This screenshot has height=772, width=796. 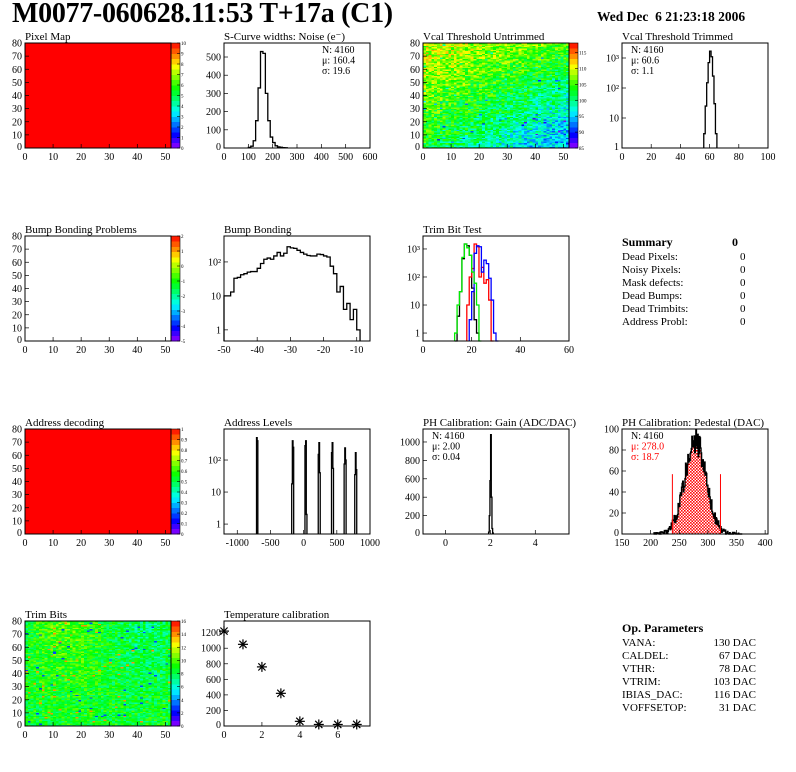 I want to click on histogram-series, so click(x=292, y=293).